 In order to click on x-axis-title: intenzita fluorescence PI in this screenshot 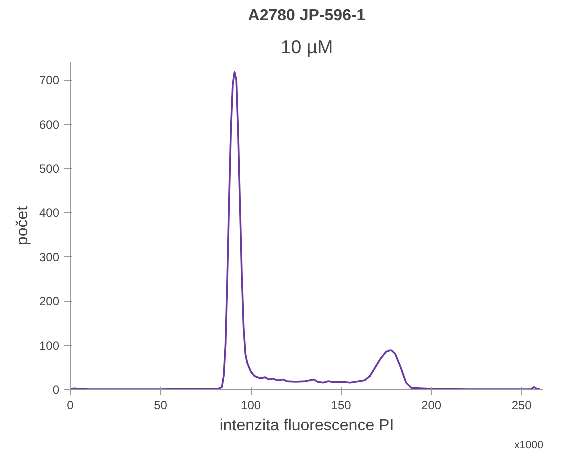, I will do `click(307, 426)`.